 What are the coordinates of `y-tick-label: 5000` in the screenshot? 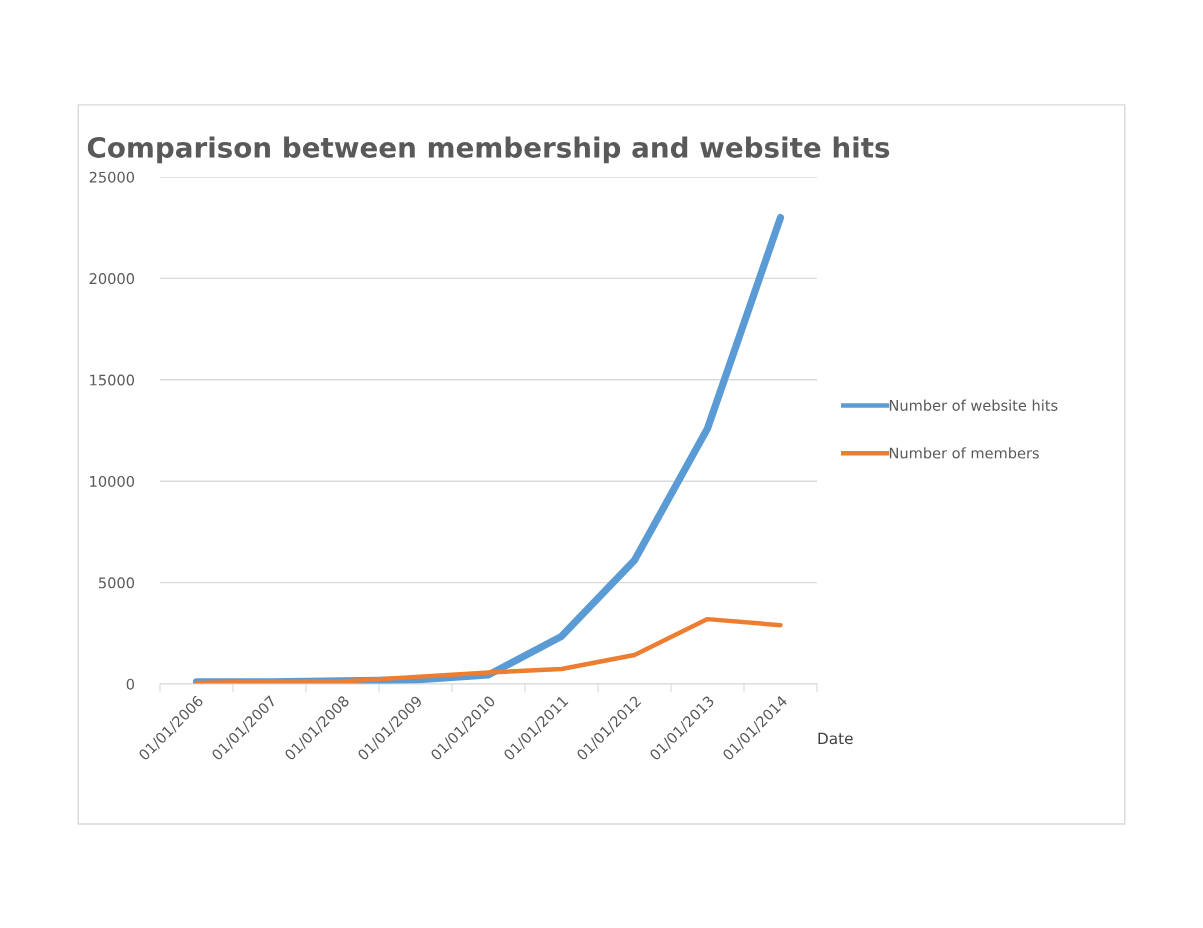 It's located at (117, 583).